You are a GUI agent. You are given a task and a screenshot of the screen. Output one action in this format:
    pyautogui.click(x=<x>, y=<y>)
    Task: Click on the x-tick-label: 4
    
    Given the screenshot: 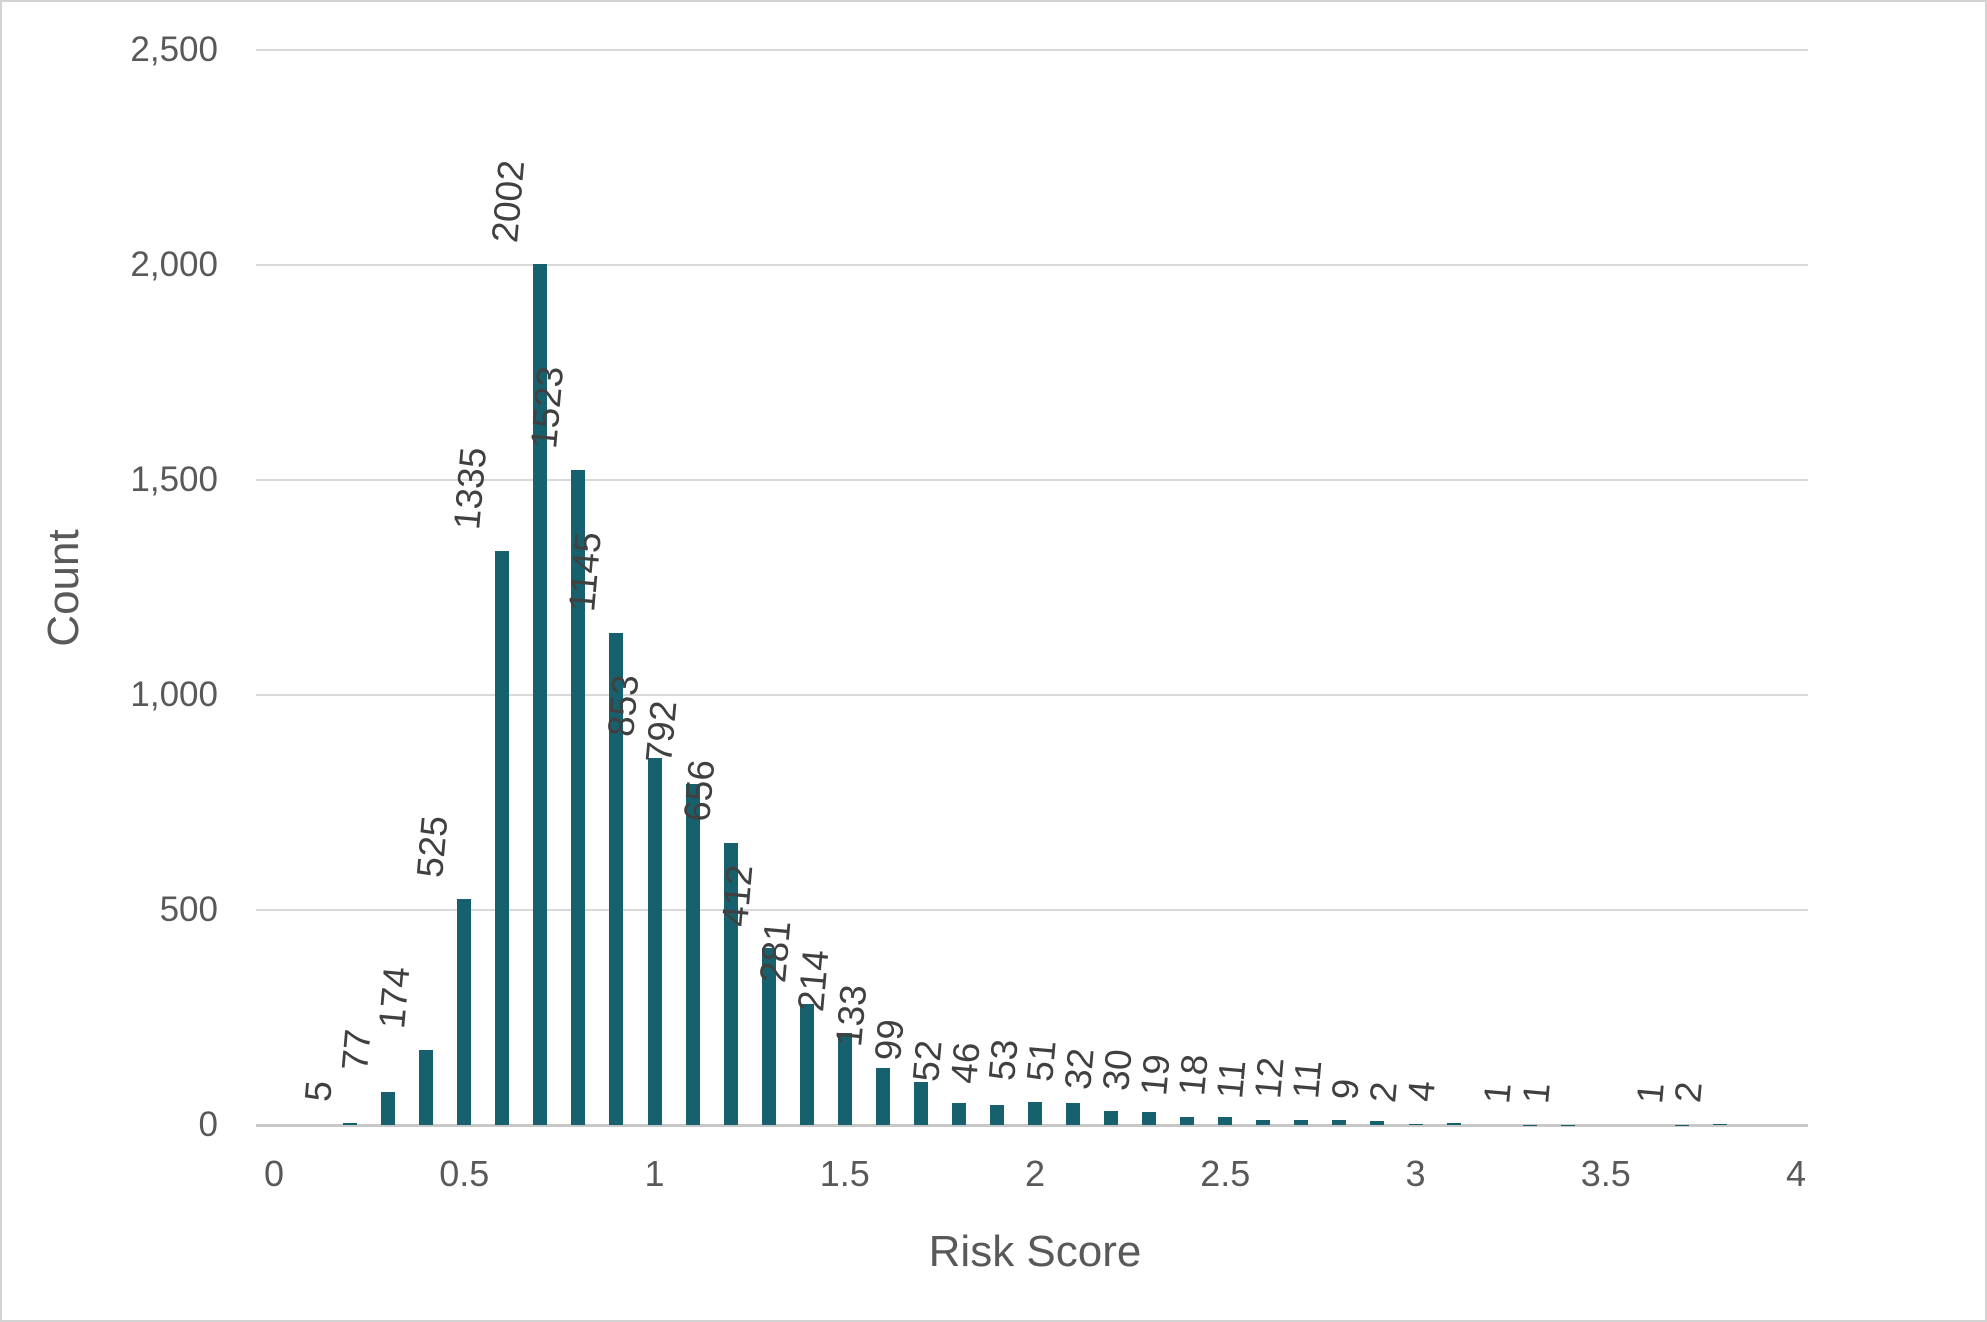 What is the action you would take?
    pyautogui.click(x=1796, y=1173)
    